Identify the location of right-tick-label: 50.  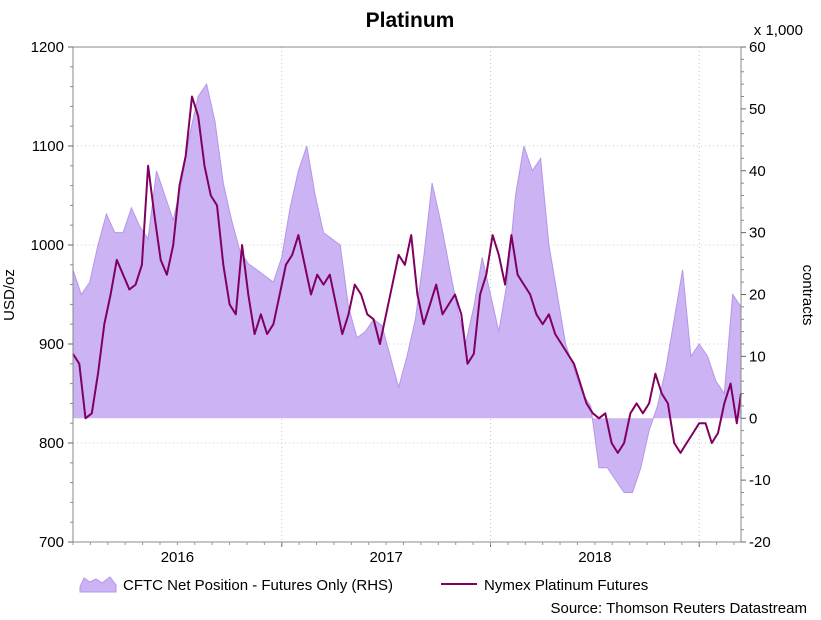
(757, 109).